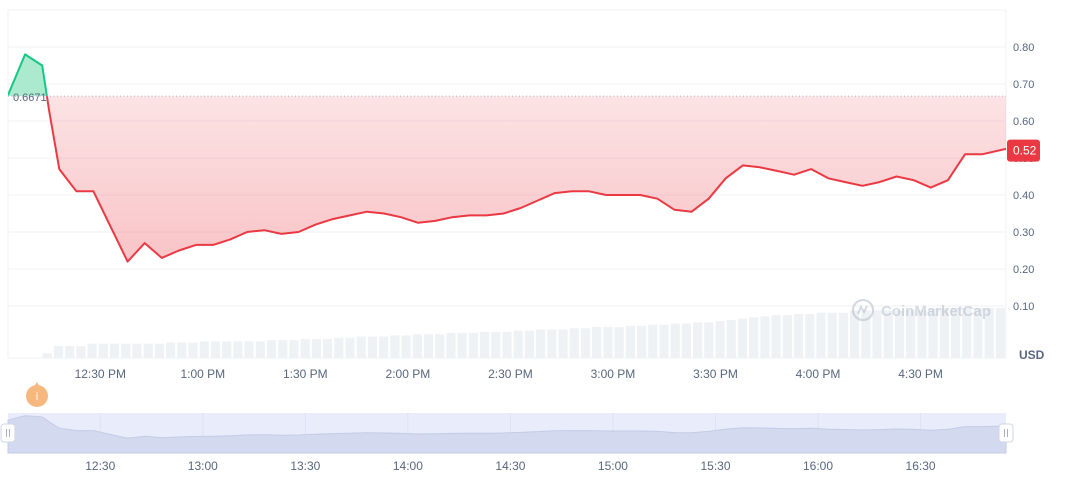 This screenshot has height=482, width=1072. Describe the element at coordinates (818, 374) in the screenshot. I see `x-tick-label: 4:00 PM` at that location.